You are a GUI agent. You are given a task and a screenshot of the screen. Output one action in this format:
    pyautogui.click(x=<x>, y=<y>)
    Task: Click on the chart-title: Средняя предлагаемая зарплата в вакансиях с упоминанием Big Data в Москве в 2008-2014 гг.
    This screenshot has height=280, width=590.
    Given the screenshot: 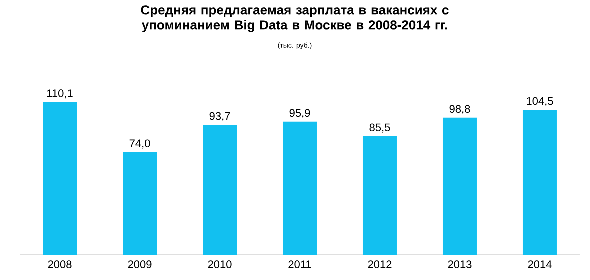 What is the action you would take?
    pyautogui.click(x=295, y=19)
    